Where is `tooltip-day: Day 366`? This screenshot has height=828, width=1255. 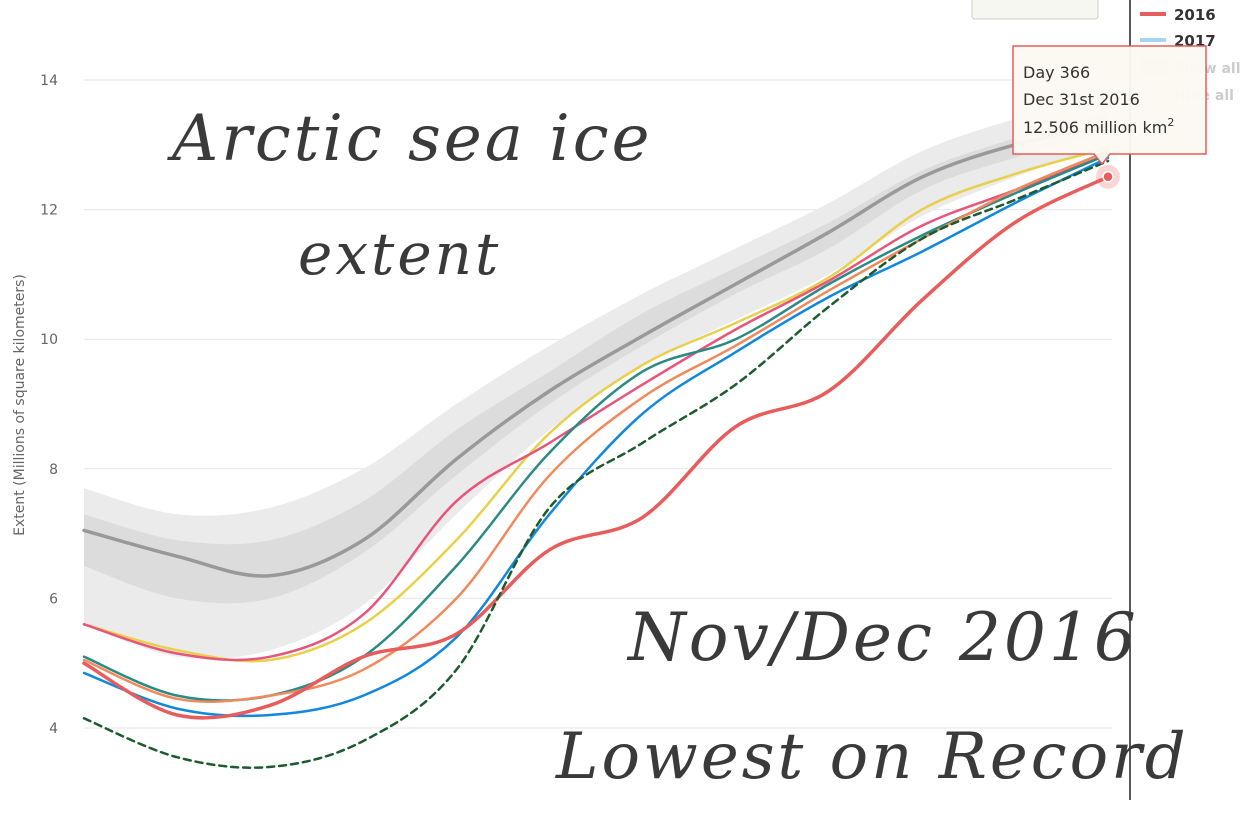 tooltip-day: Day 366 is located at coordinates (1056, 72).